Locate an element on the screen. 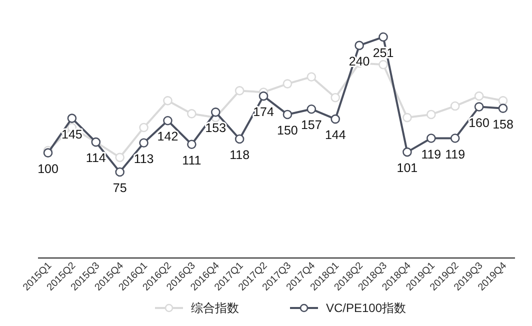  data-label: 144 is located at coordinates (335, 135).